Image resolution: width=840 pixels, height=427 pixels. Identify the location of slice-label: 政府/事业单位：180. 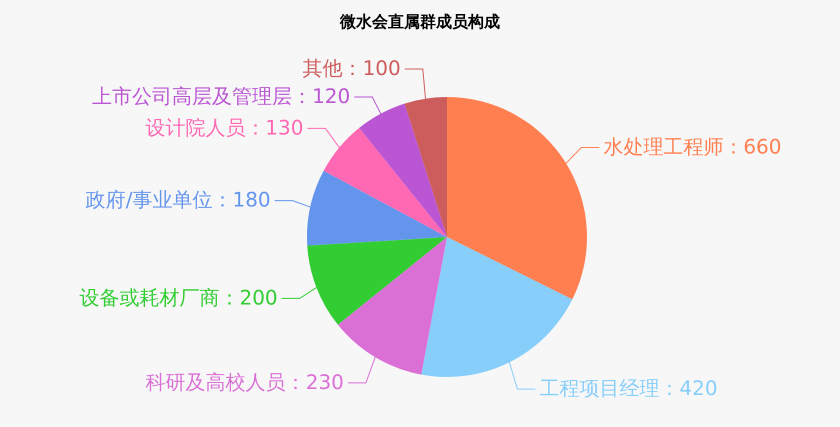
(178, 200).